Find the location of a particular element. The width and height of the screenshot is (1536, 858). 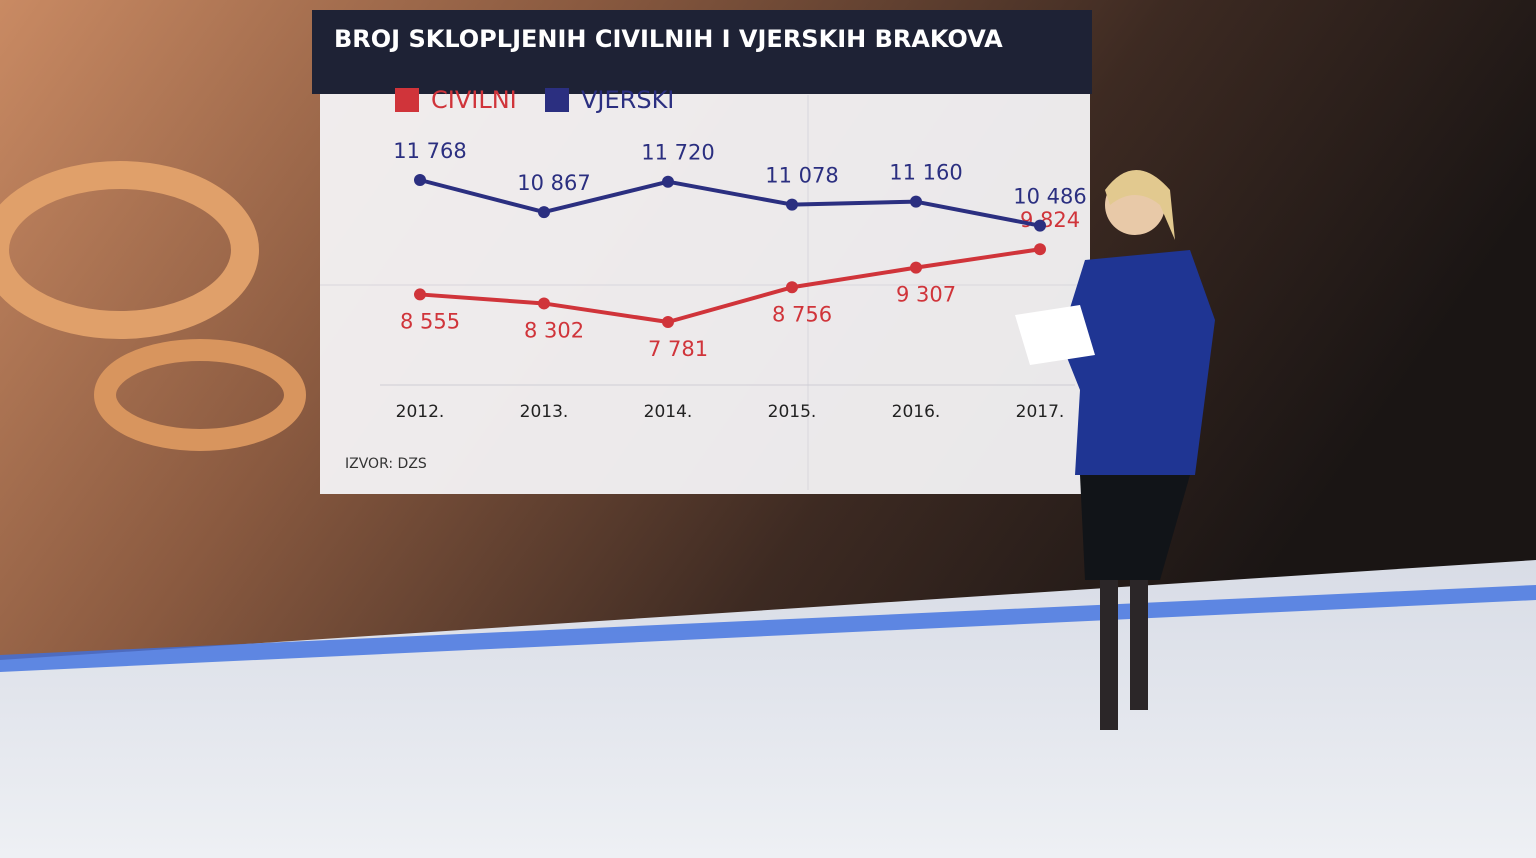

x-tick-label: 2017. is located at coordinates (1040, 412).